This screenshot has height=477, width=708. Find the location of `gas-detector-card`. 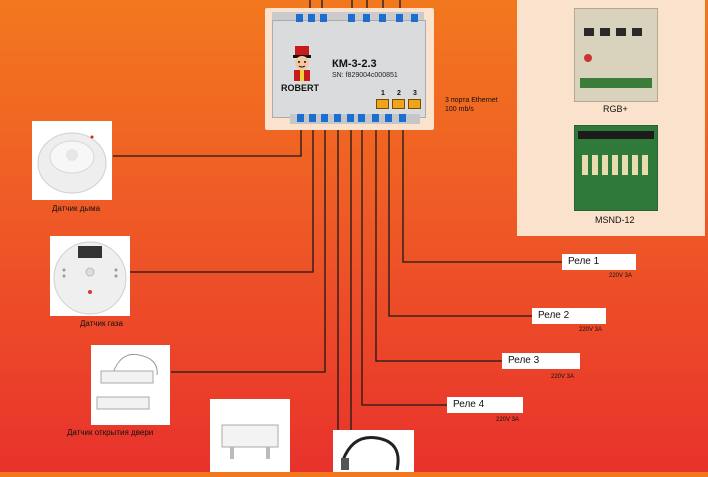

gas-detector-card is located at coordinates (90, 276).